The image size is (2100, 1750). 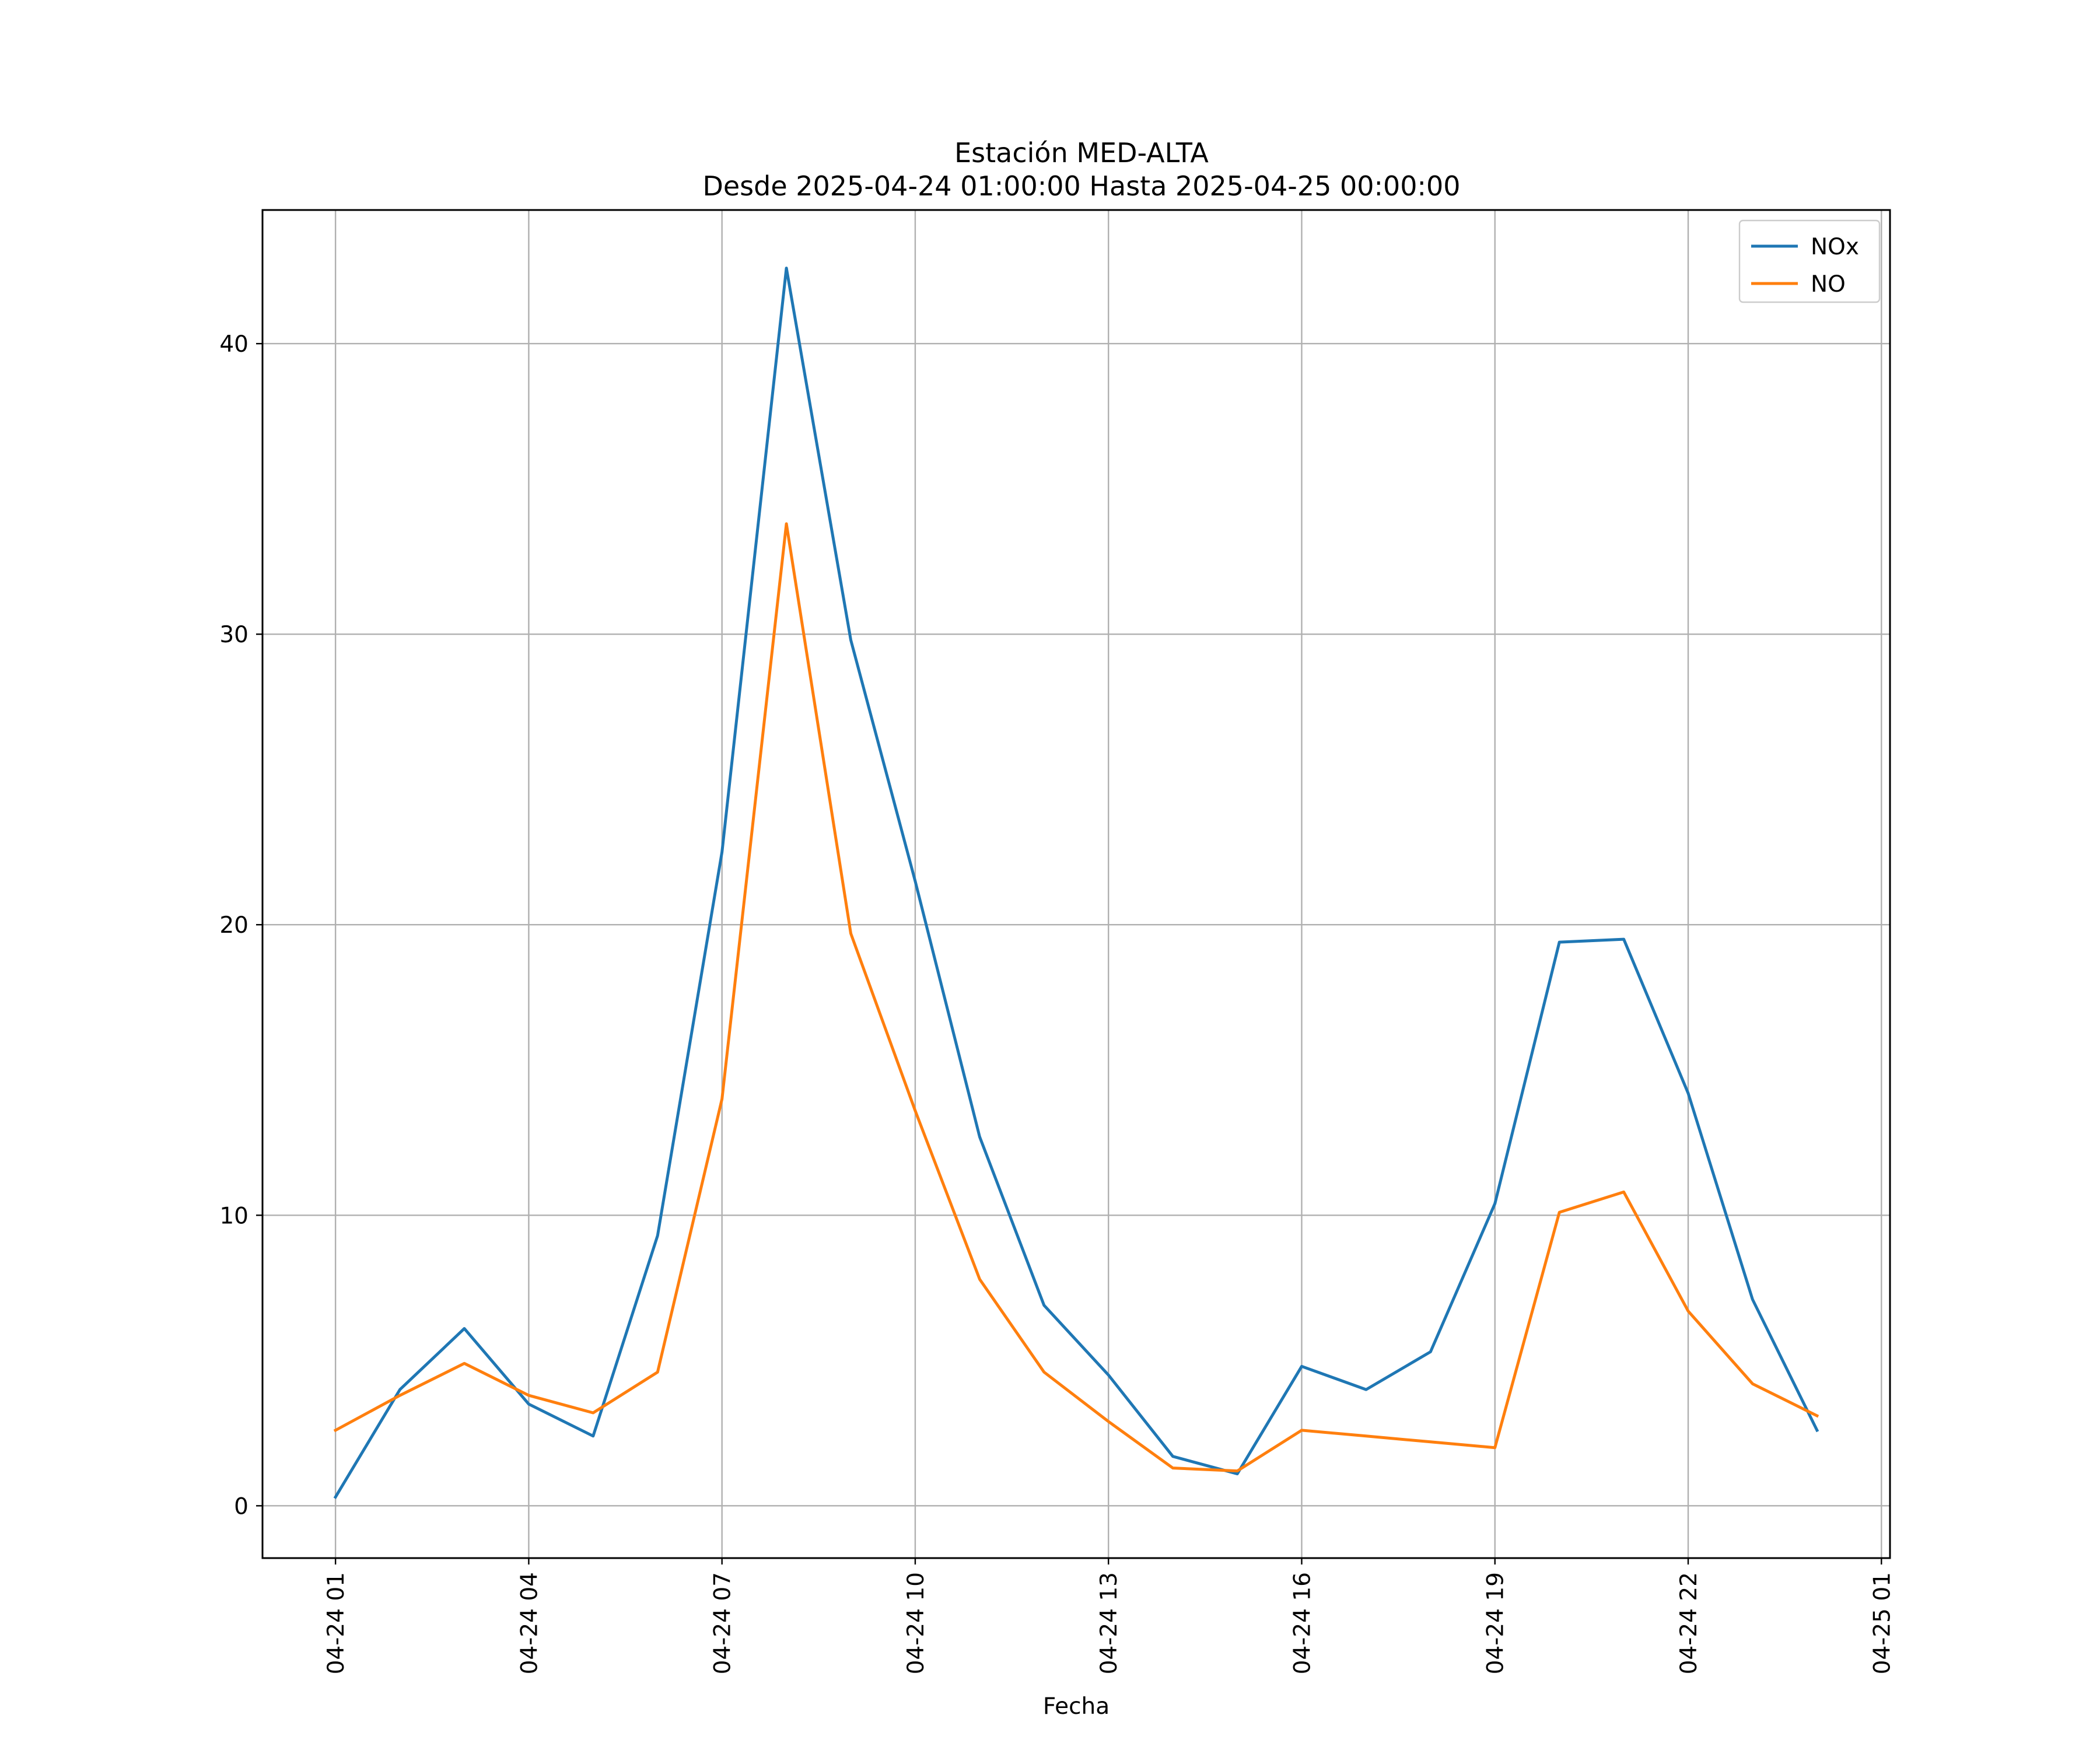 What do you see at coordinates (723, 1623) in the screenshot?
I see `x-tick-label: 04-24 07` at bounding box center [723, 1623].